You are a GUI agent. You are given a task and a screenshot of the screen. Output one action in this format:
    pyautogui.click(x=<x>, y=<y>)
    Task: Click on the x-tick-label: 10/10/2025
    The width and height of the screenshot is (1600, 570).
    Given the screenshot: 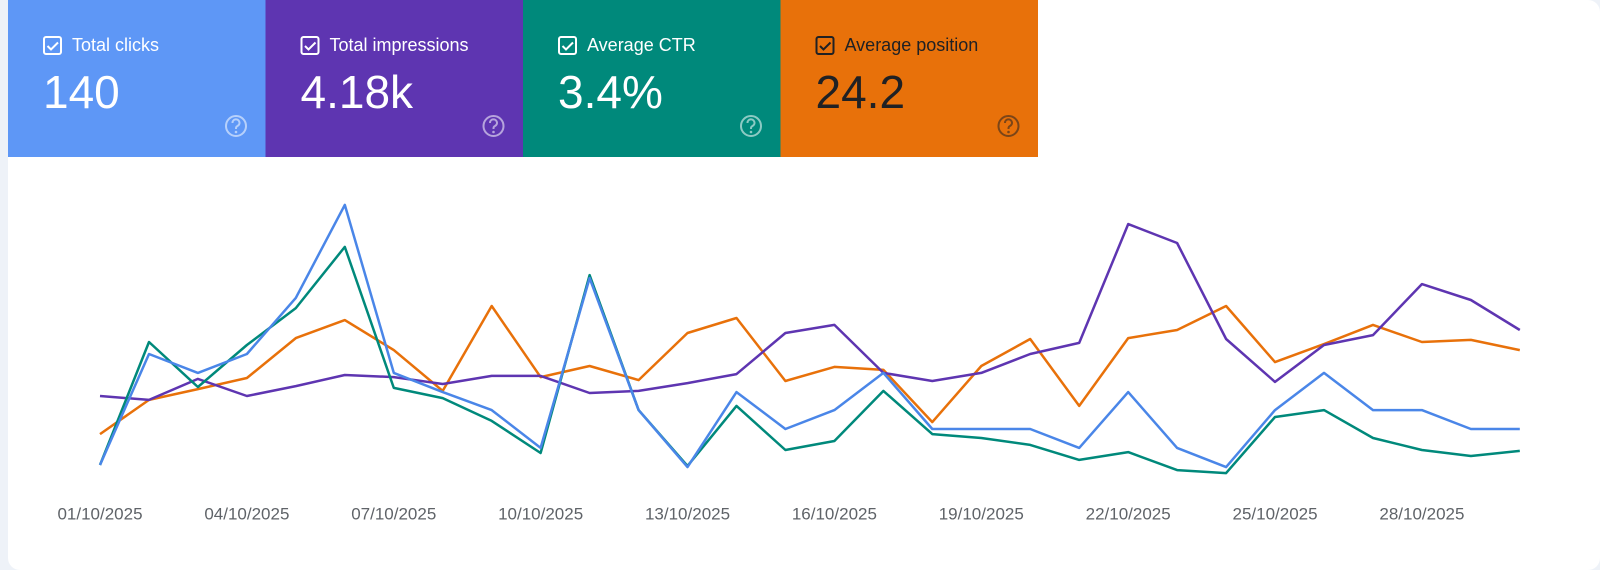 What is the action you would take?
    pyautogui.click(x=540, y=513)
    